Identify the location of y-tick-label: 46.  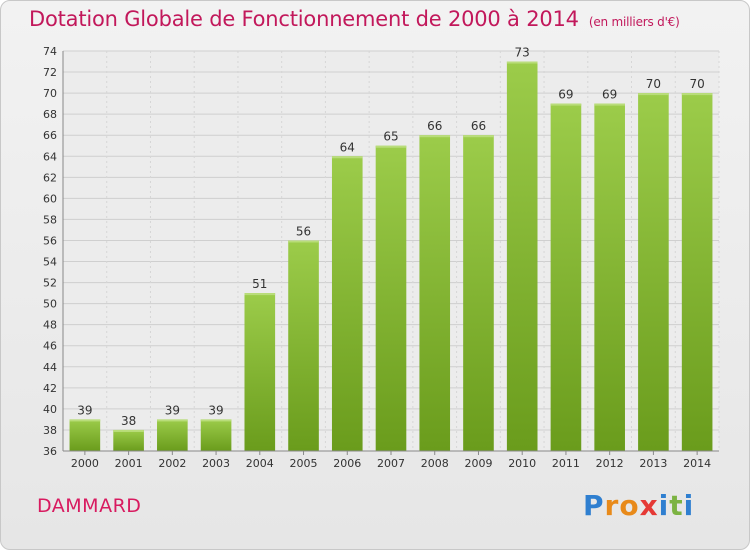
(50, 346).